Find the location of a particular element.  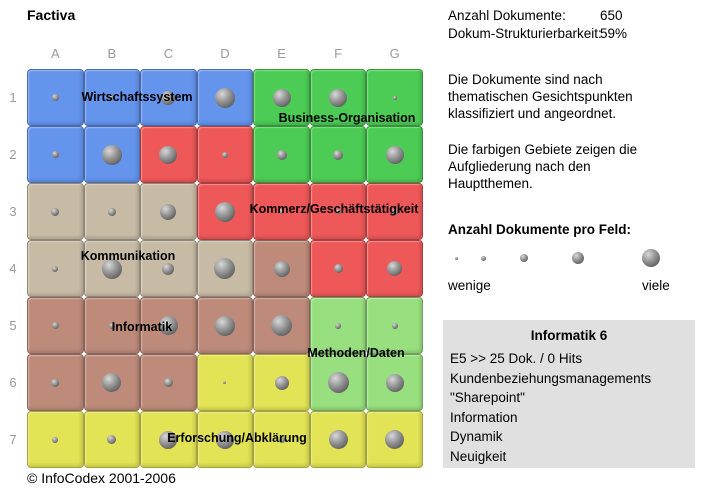

map-cell-A7 is located at coordinates (55, 439).